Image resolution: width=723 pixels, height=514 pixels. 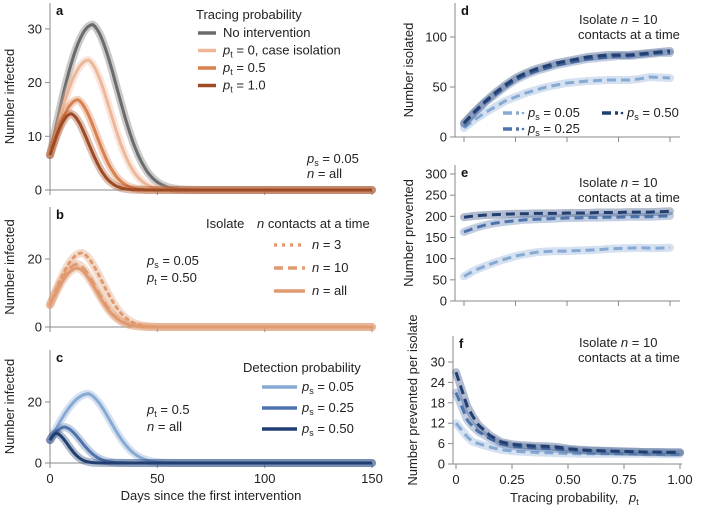 What do you see at coordinates (334, 407) in the screenshot?
I see `legend-label-text: = 0.25` at bounding box center [334, 407].